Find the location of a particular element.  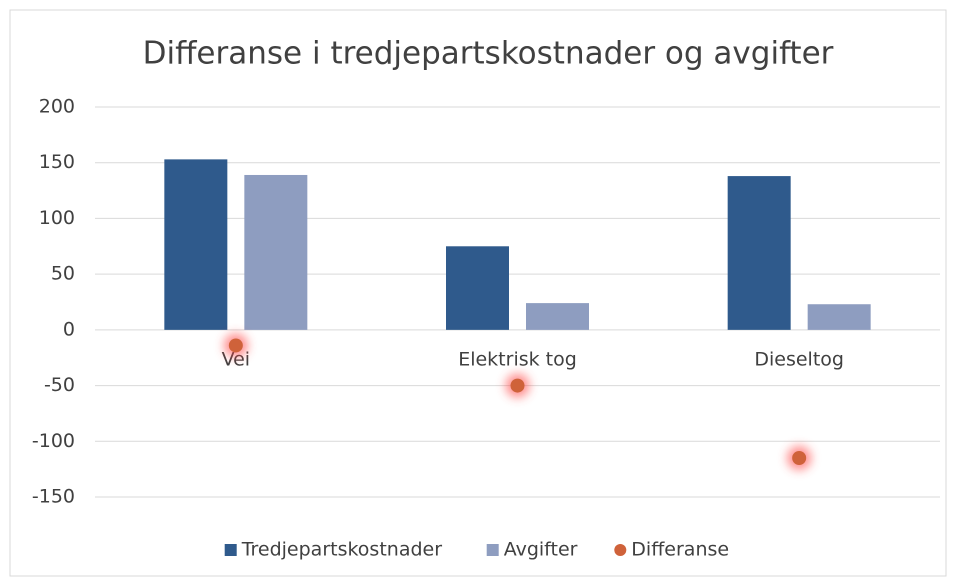

legend-label: Differanse is located at coordinates (680, 550).